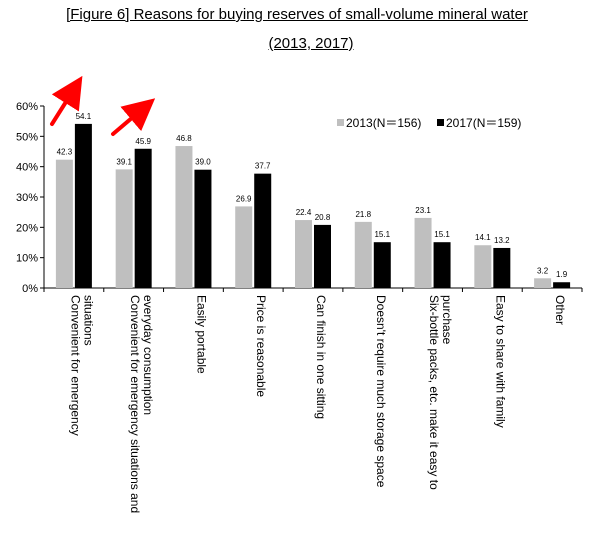 The image size is (594, 540). Describe the element at coordinates (381, 391) in the screenshot. I see `category-label: Doesn't require much storage space` at that location.